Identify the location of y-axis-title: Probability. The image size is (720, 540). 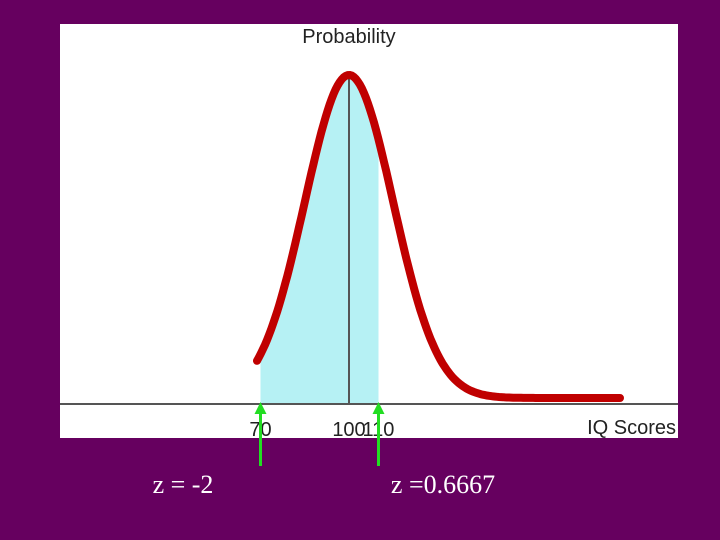
(348, 37).